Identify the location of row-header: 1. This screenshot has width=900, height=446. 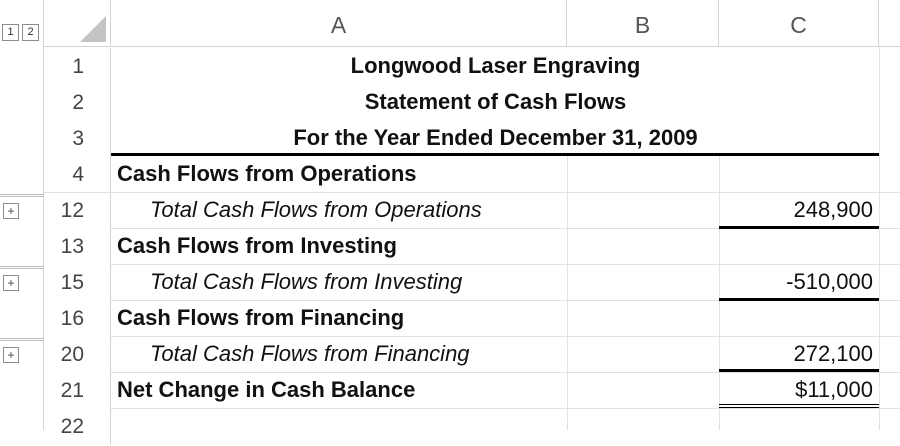
(77, 66).